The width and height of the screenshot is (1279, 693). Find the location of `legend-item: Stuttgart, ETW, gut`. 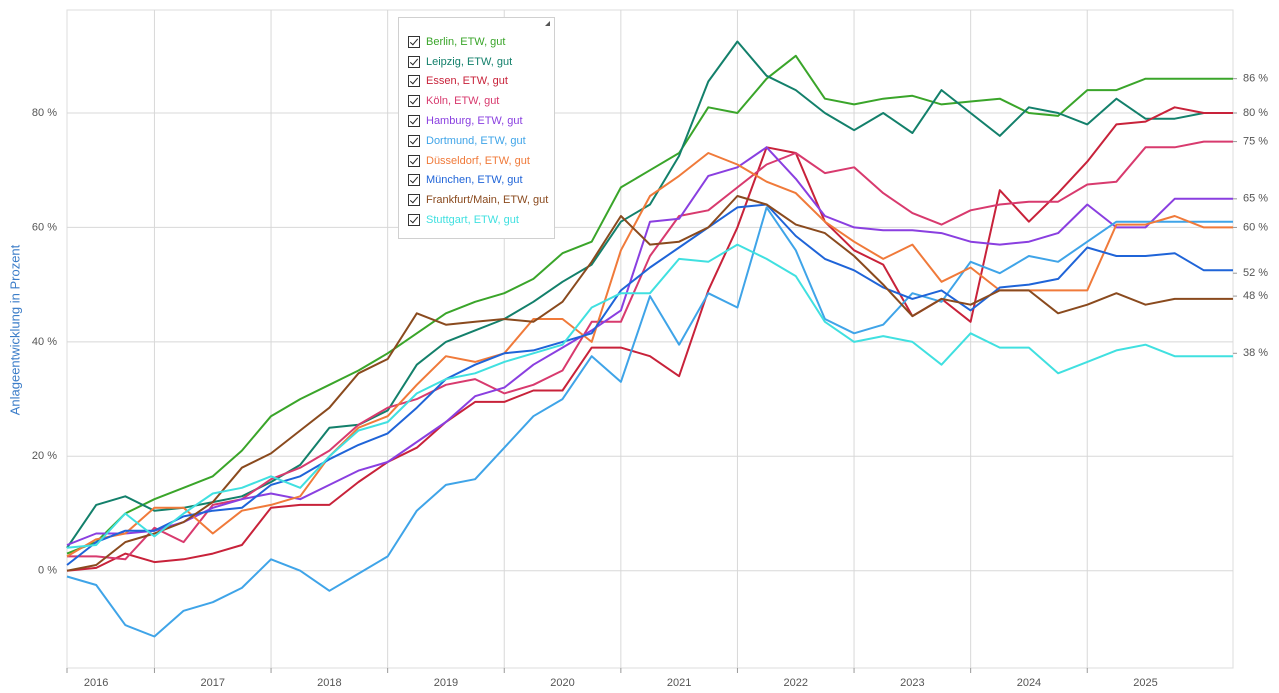

legend-item: Stuttgart, ETW, gut is located at coordinates (476, 220).